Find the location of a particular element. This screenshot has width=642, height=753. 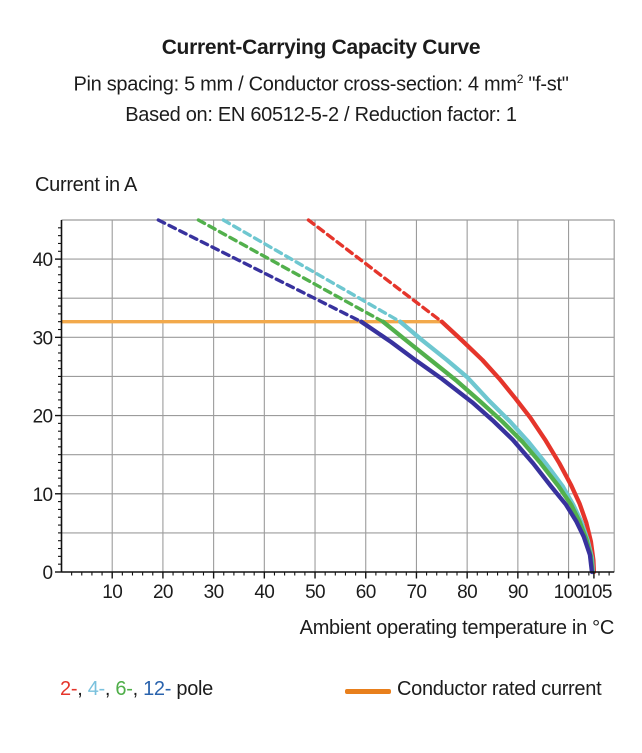

x-tick-label: 90 is located at coordinates (518, 592).